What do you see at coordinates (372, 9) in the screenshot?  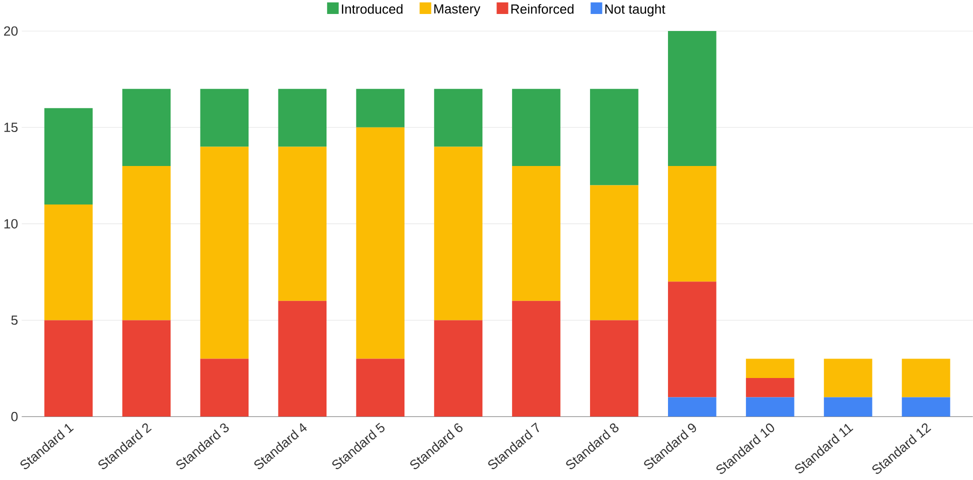 I see `legend-label: Introduced` at bounding box center [372, 9].